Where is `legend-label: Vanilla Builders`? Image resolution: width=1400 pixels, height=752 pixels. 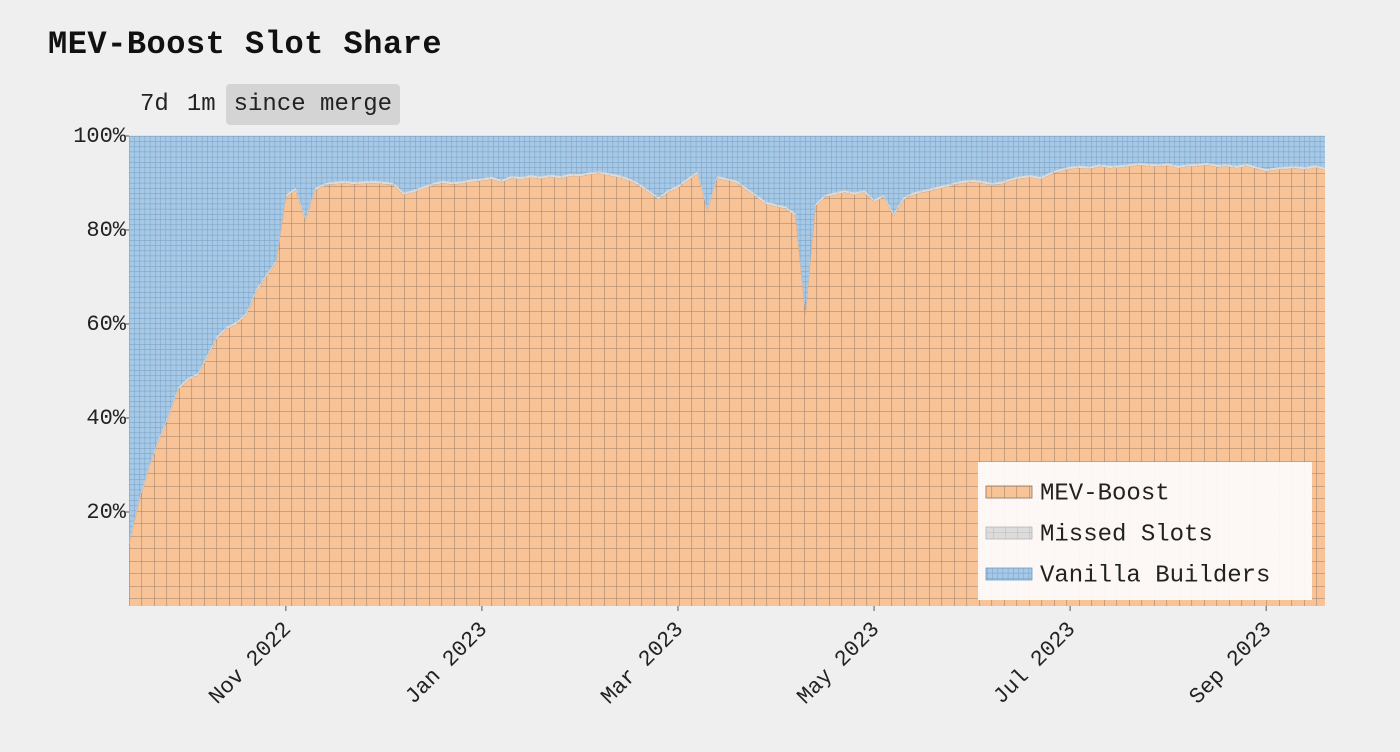
legend-label: Vanilla Builders is located at coordinates (1155, 575).